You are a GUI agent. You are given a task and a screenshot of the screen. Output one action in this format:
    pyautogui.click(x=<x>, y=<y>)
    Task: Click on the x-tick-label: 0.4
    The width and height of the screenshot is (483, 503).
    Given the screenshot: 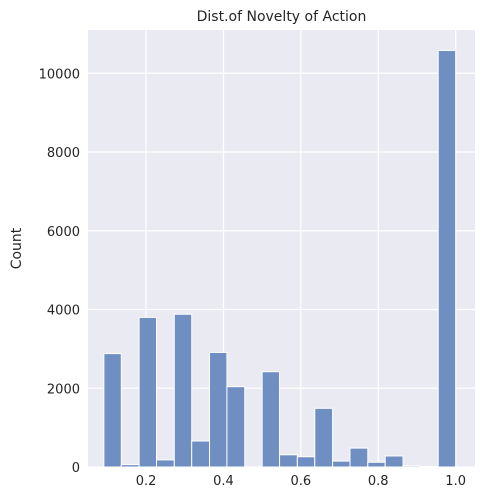 What is the action you would take?
    pyautogui.click(x=223, y=481)
    